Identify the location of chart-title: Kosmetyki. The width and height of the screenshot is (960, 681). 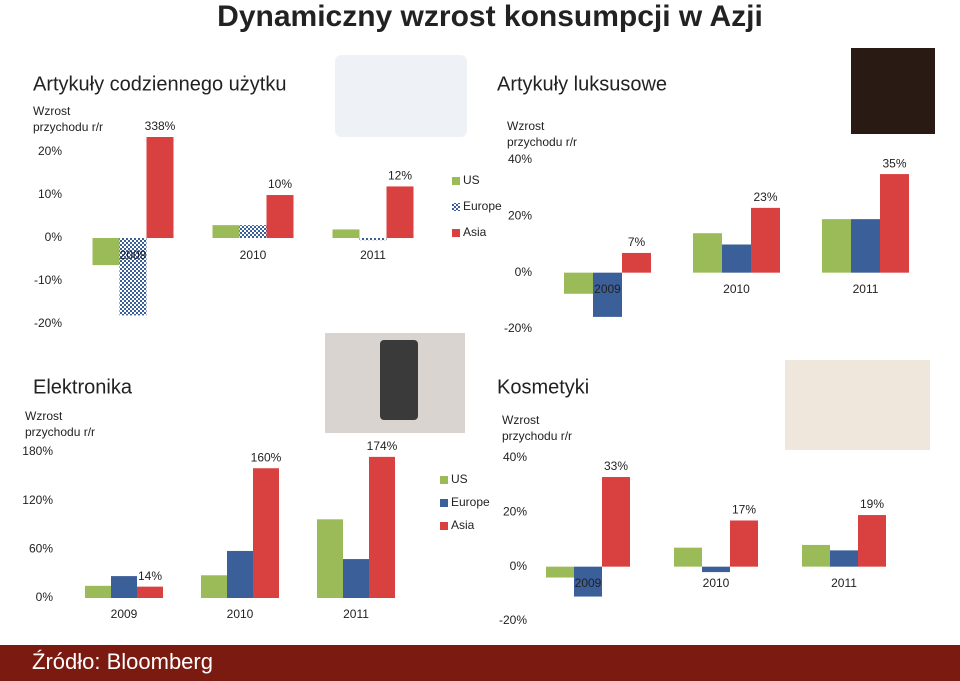
(543, 387).